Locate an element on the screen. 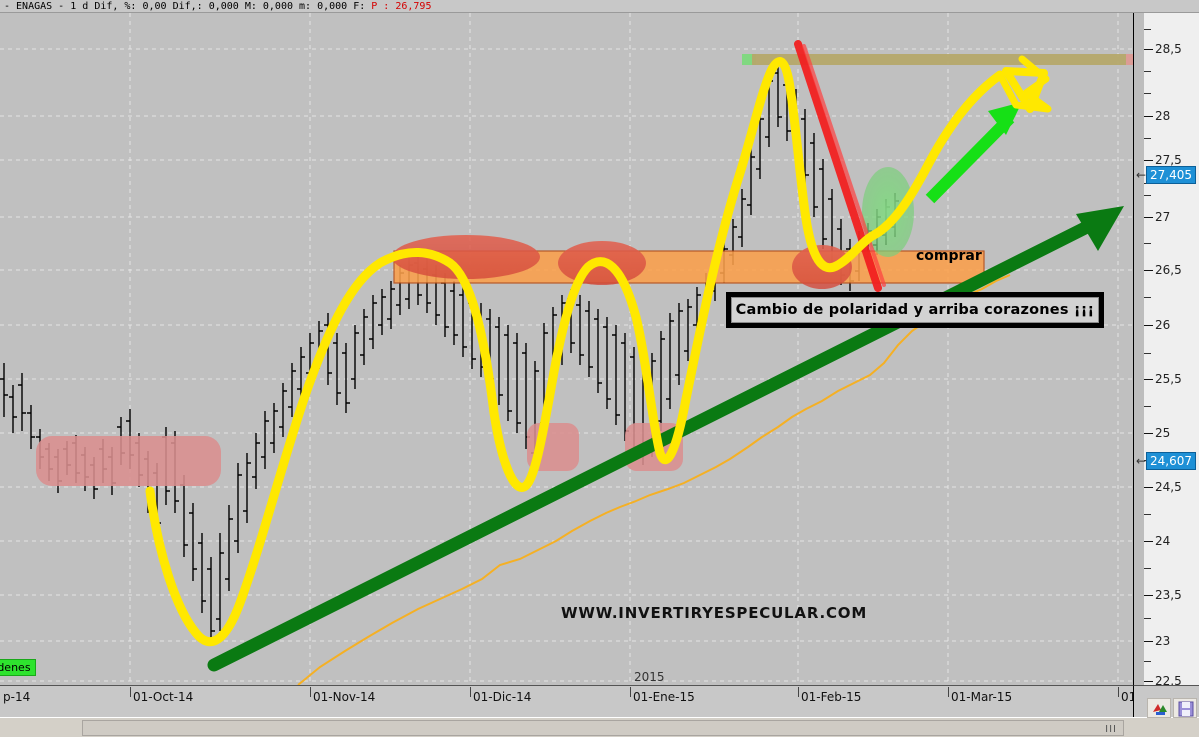  price-label: 27,5 is located at coordinates (1168, 160).